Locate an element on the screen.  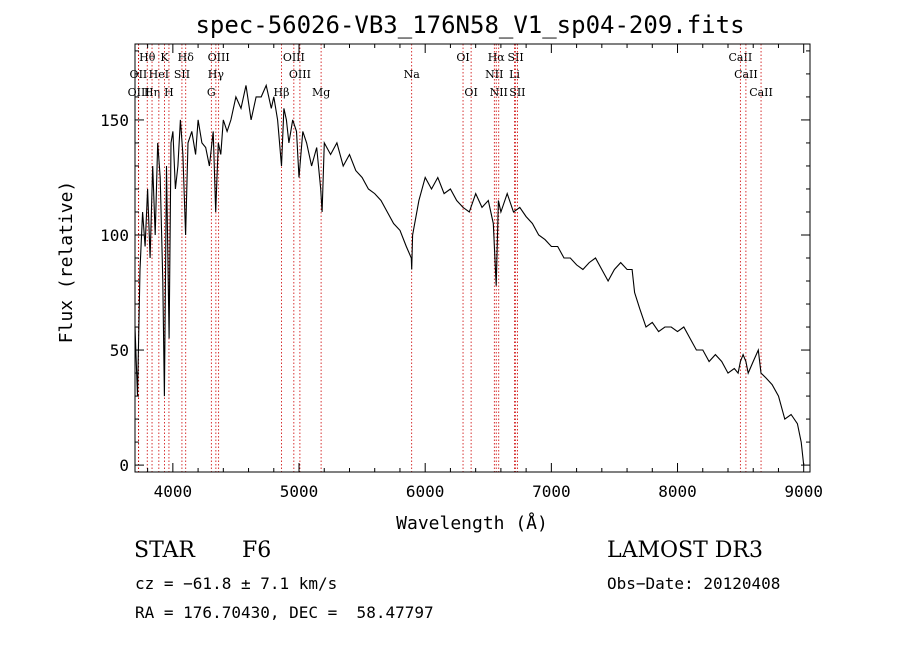
line-label-11: G is located at coordinates (211, 92).